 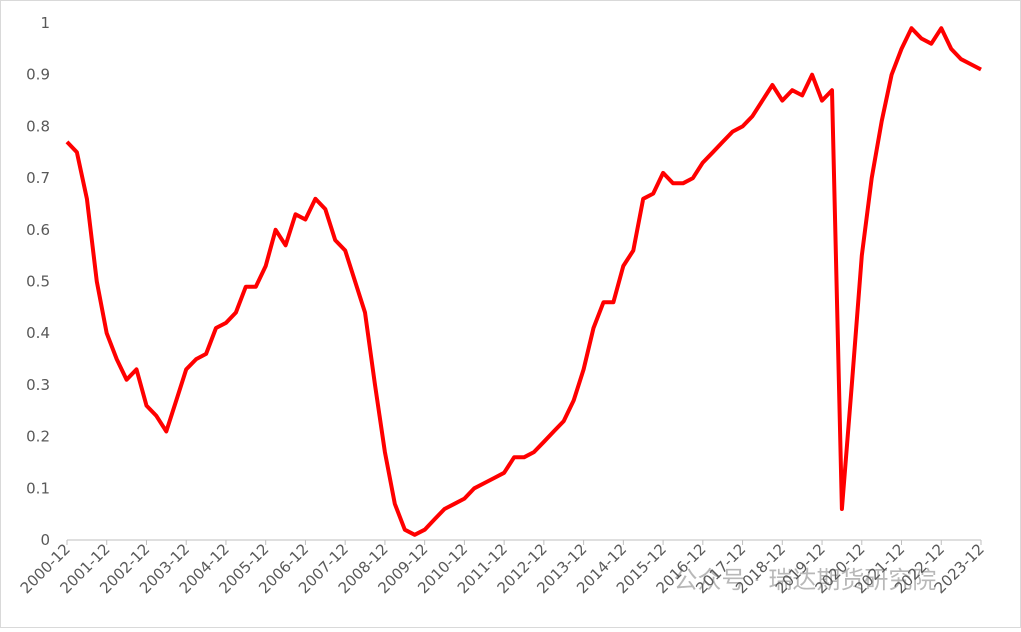 What do you see at coordinates (38, 488) in the screenshot?
I see `y-tick-label: 0.1` at bounding box center [38, 488].